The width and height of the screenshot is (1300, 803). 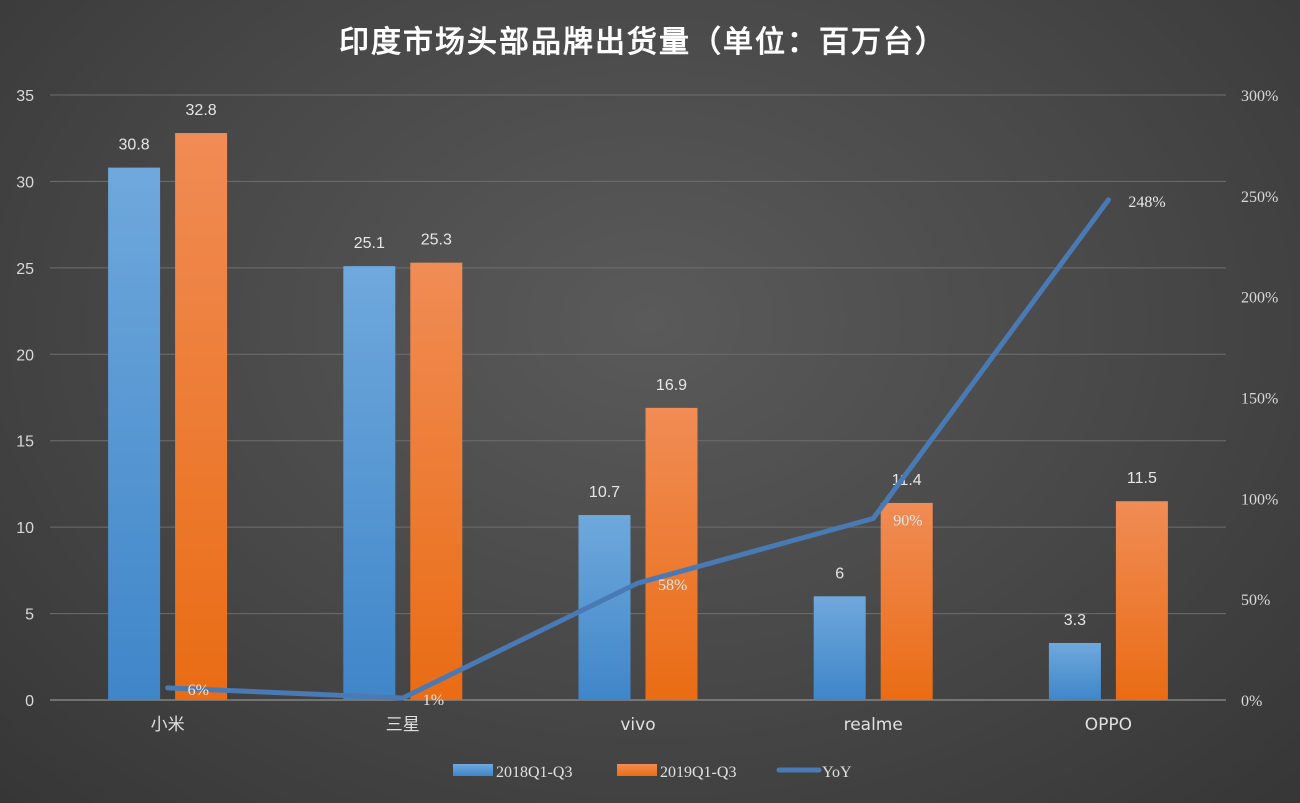 What do you see at coordinates (25, 355) in the screenshot?
I see `left-axis-tick-label: 20` at bounding box center [25, 355].